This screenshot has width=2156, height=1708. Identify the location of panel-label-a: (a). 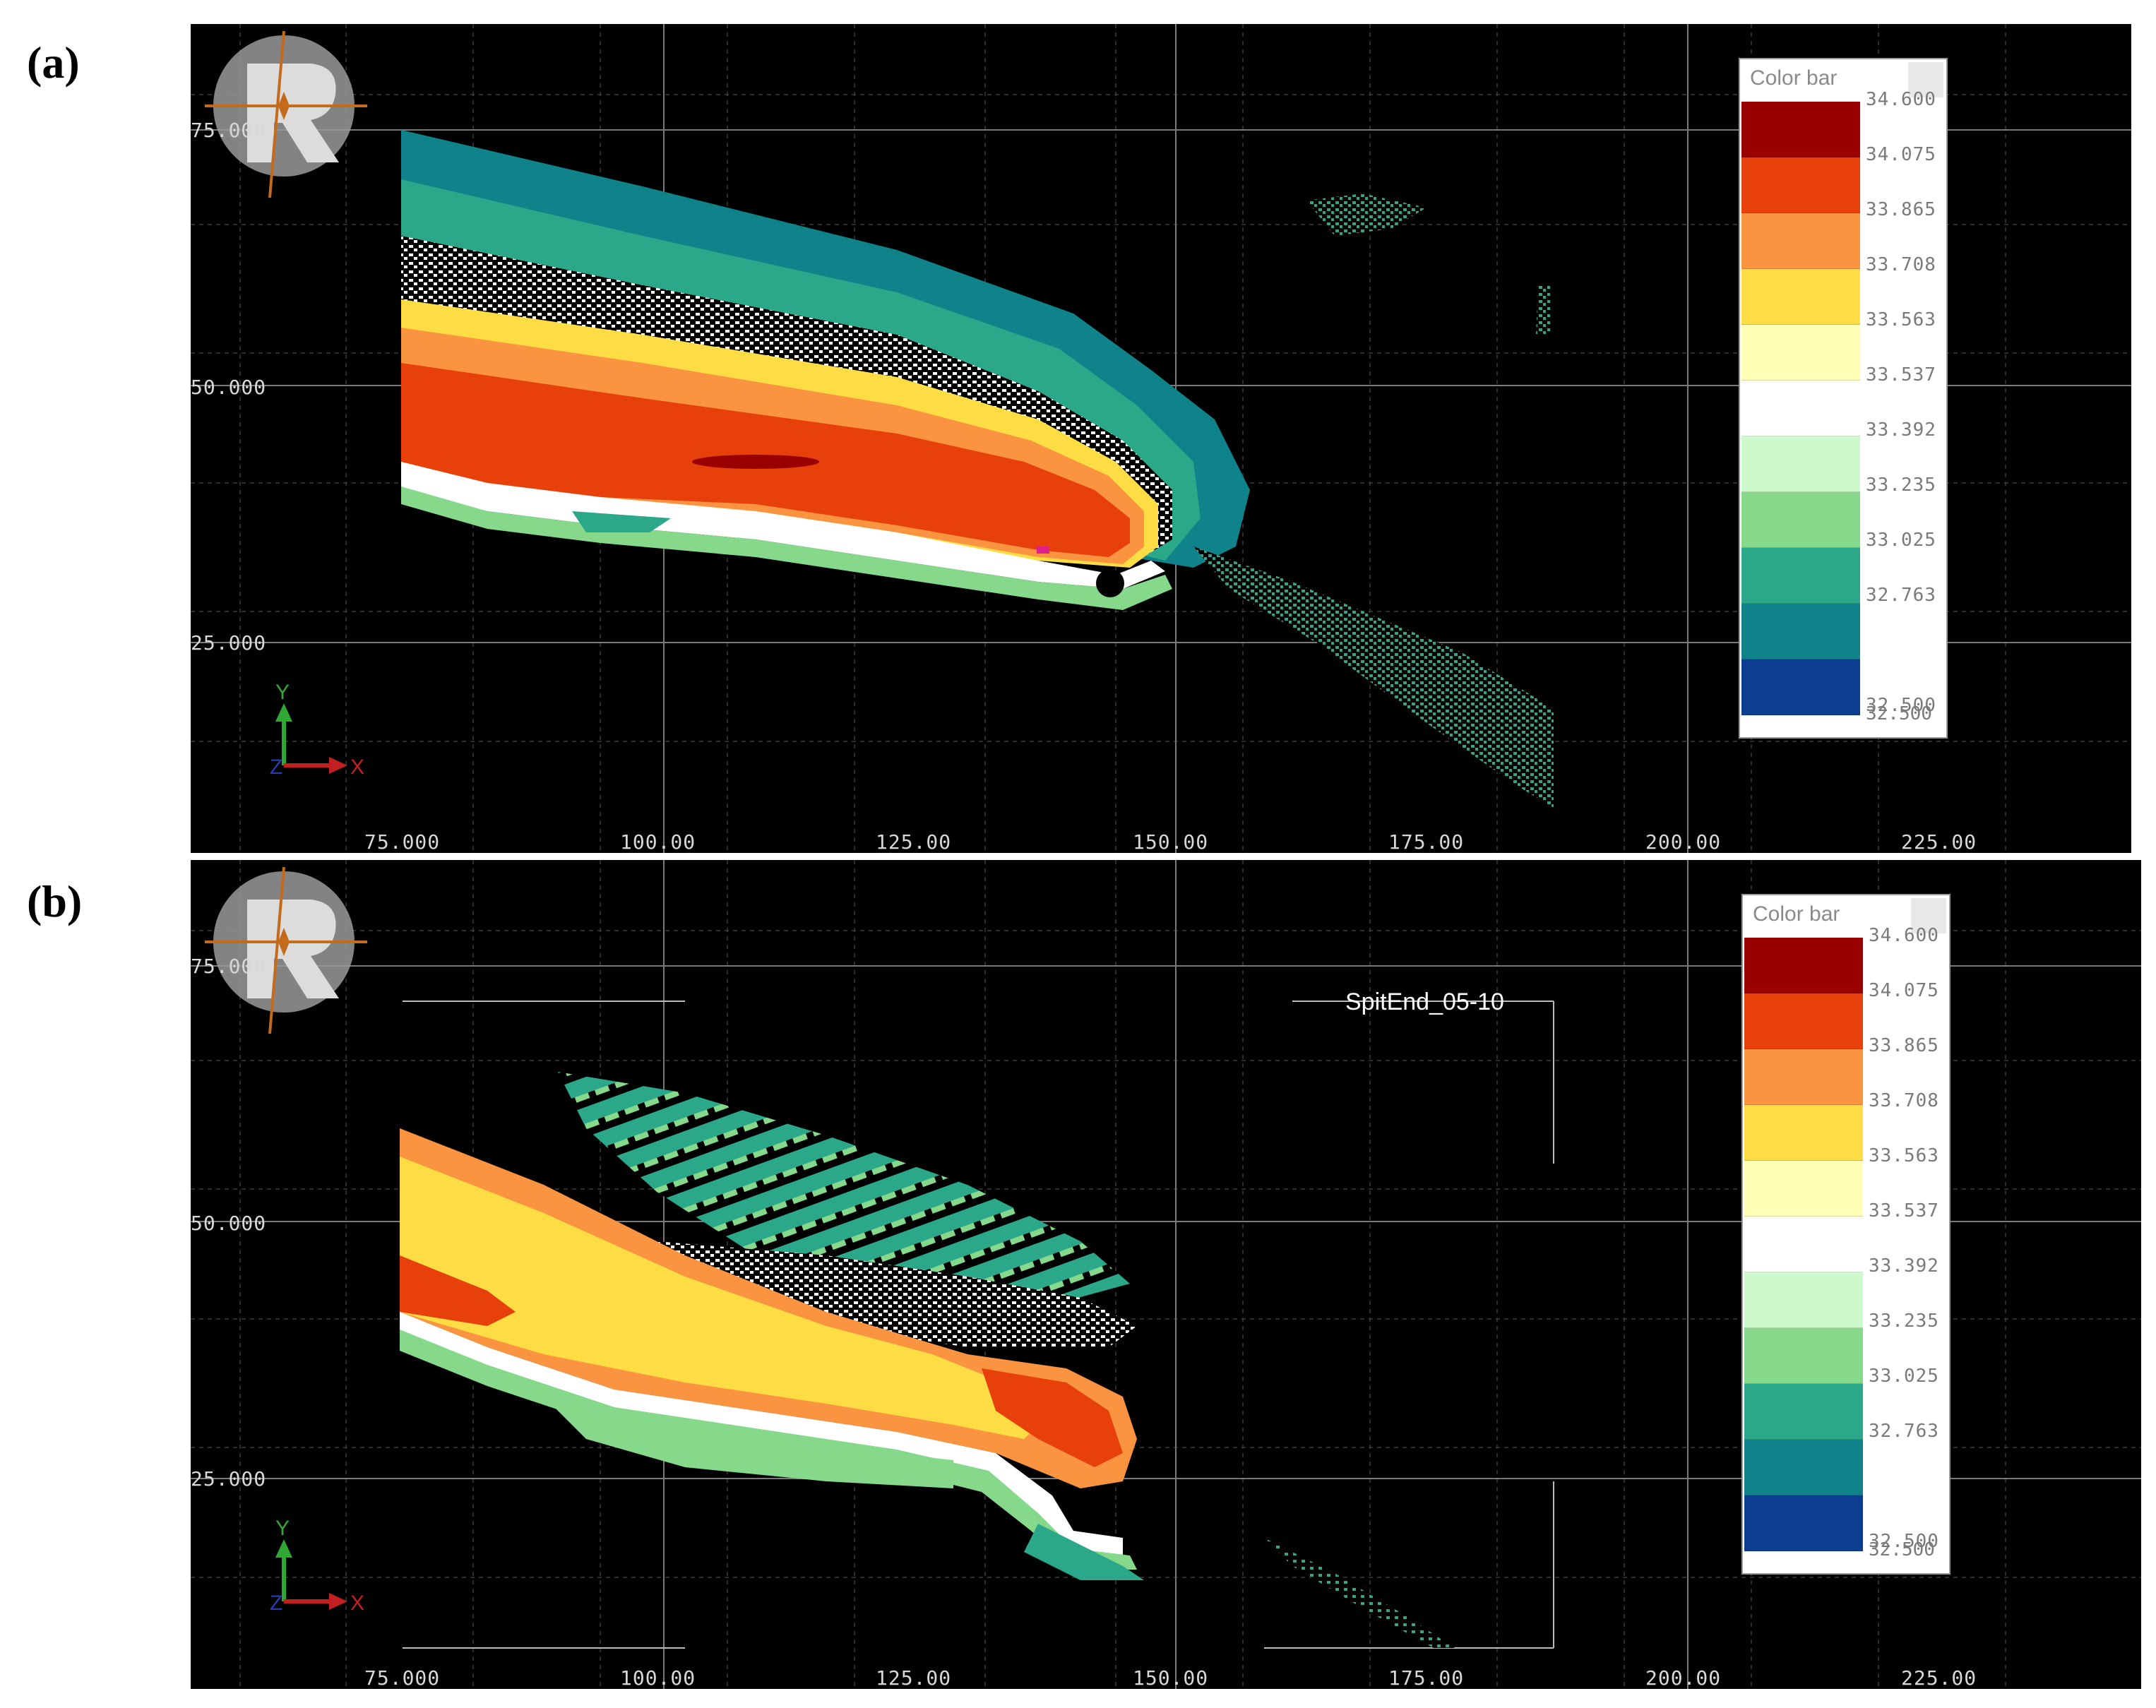
(53, 62).